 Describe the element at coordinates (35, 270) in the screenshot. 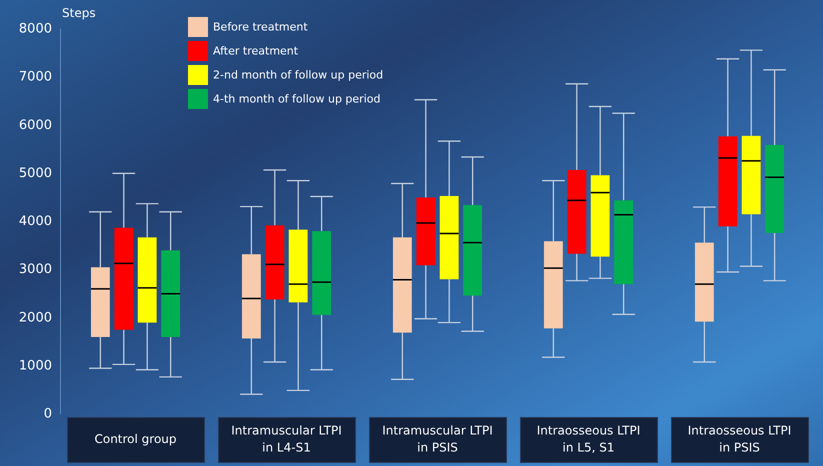

I see `y-tick-label: 3000` at that location.